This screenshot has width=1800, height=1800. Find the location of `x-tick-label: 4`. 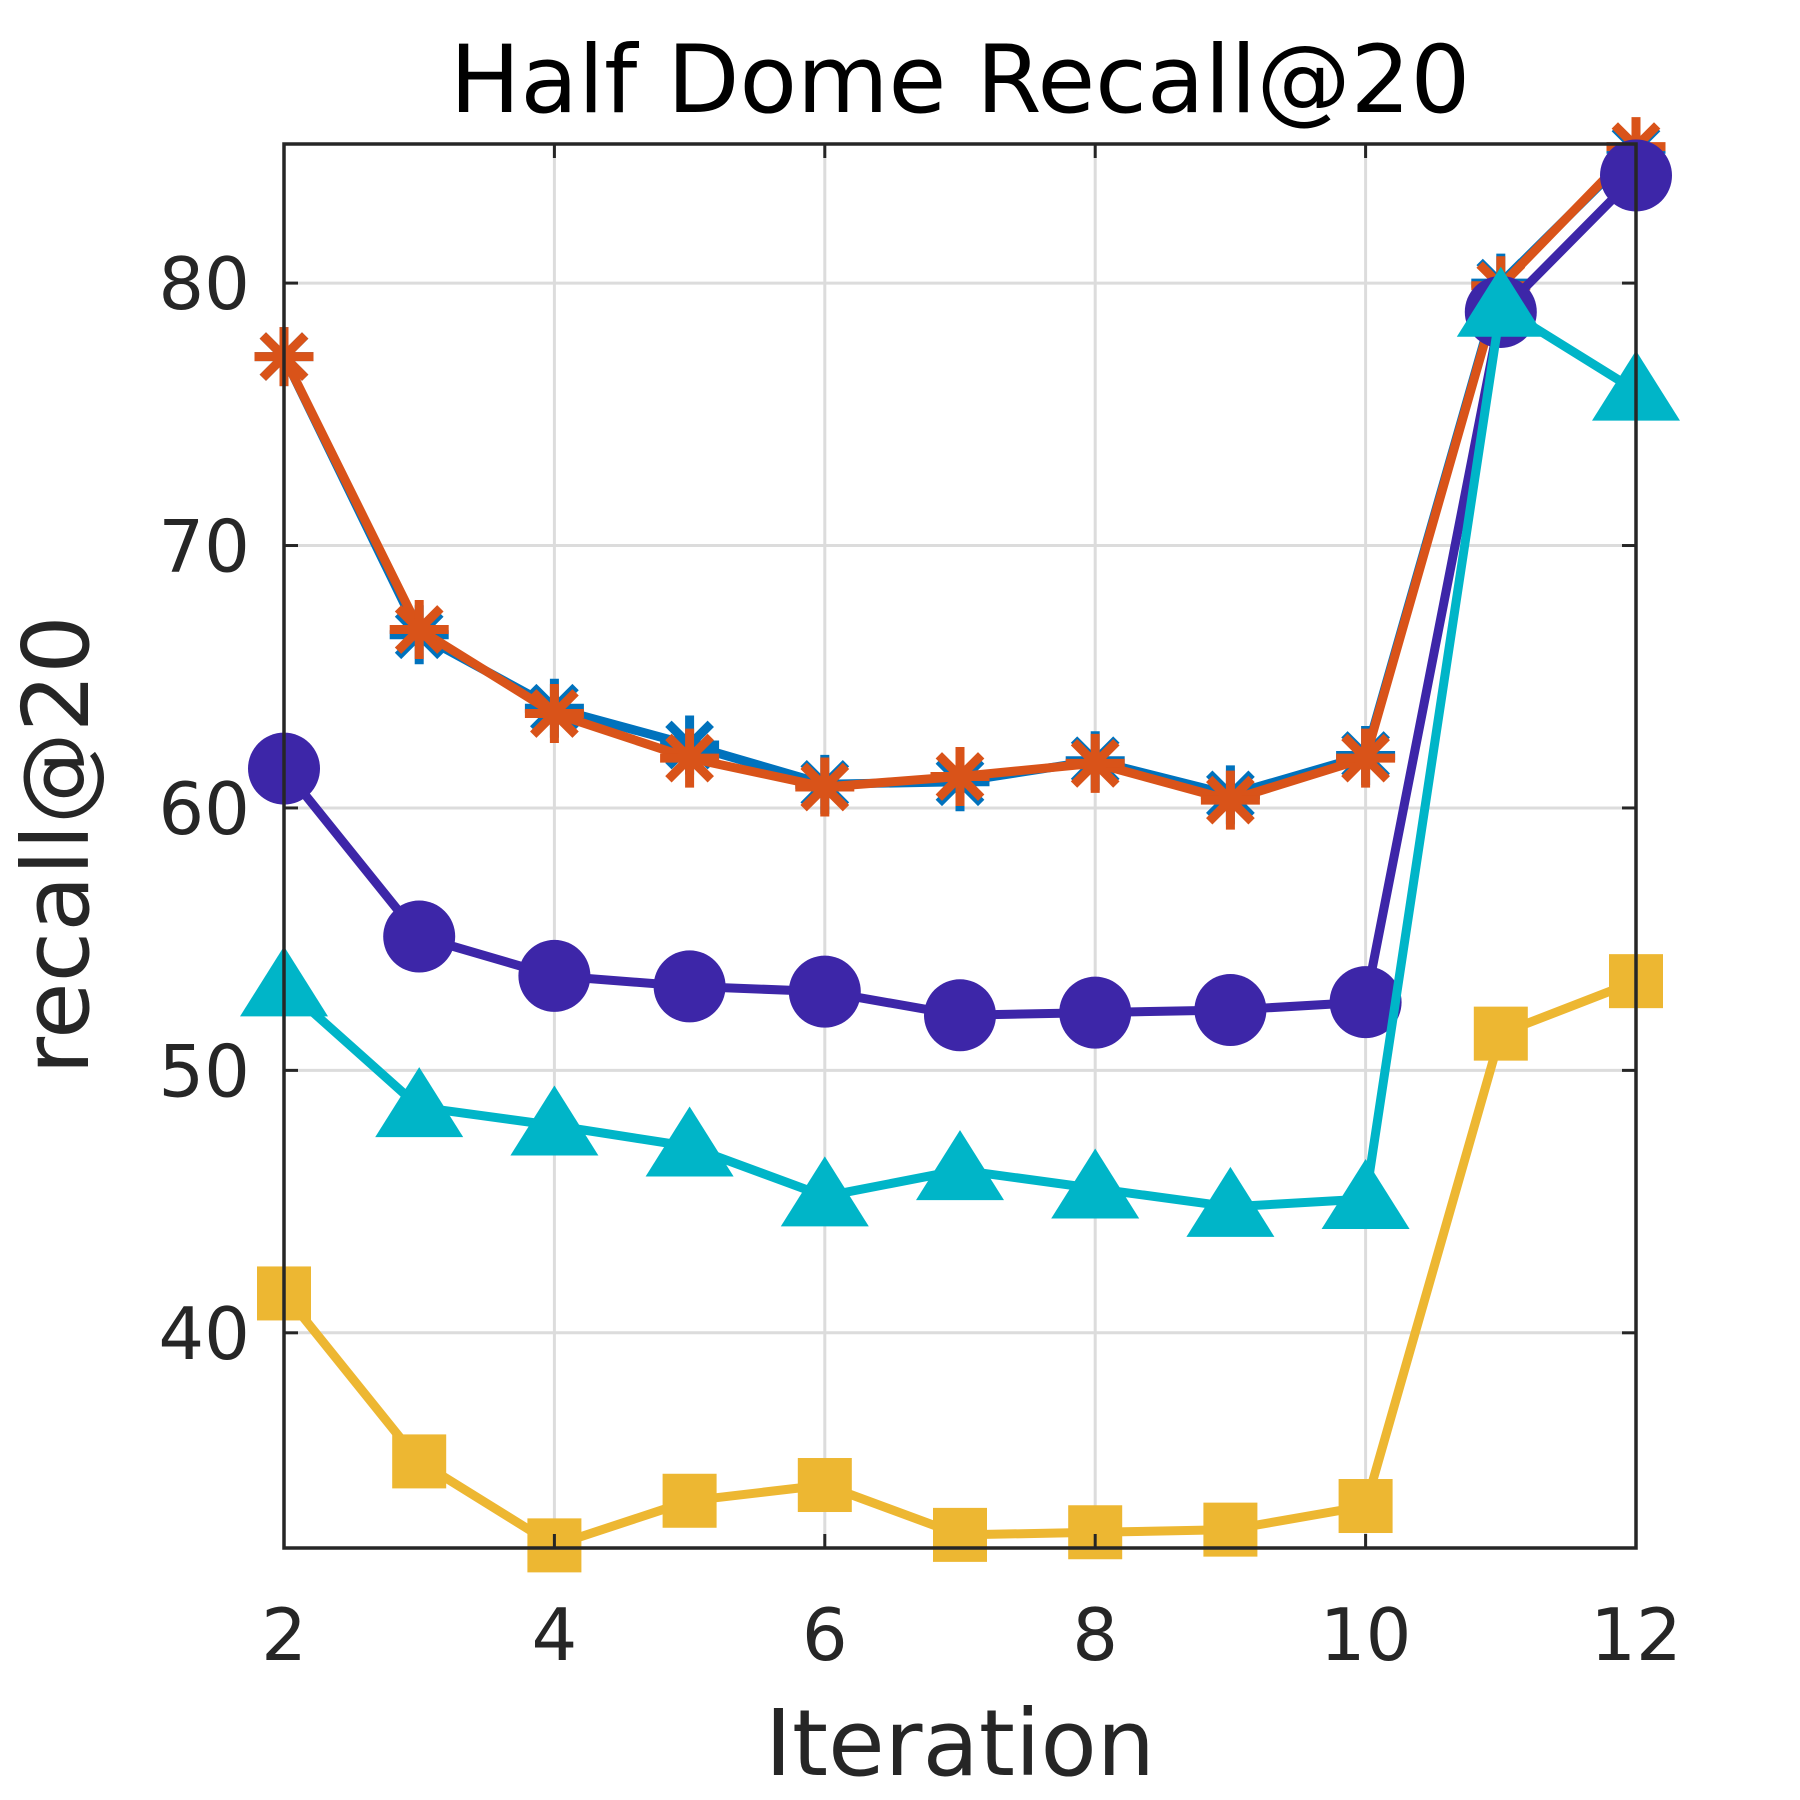

x-tick-label: 4 is located at coordinates (554, 1635).